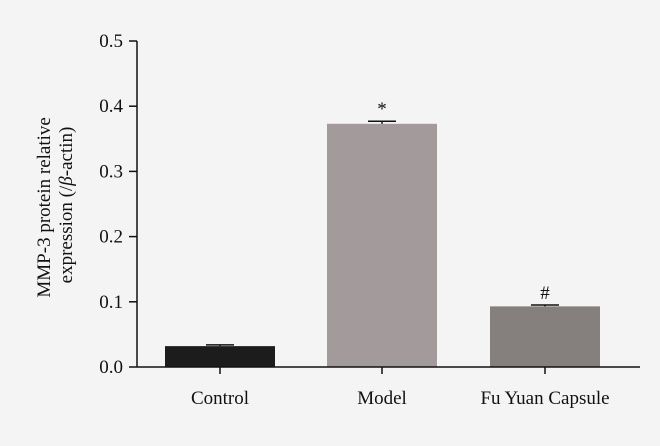  What do you see at coordinates (382, 398) in the screenshot?
I see `x-tick-label: Model` at bounding box center [382, 398].